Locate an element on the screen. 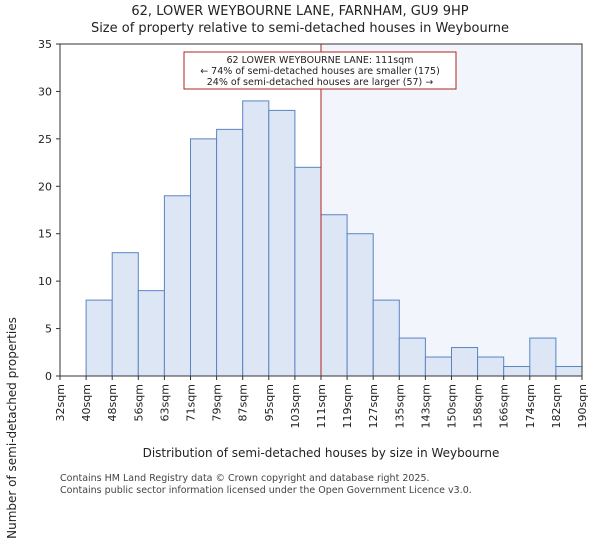 The width and height of the screenshot is (600, 539). x-tick-label: 79sqm is located at coordinates (217, 402).